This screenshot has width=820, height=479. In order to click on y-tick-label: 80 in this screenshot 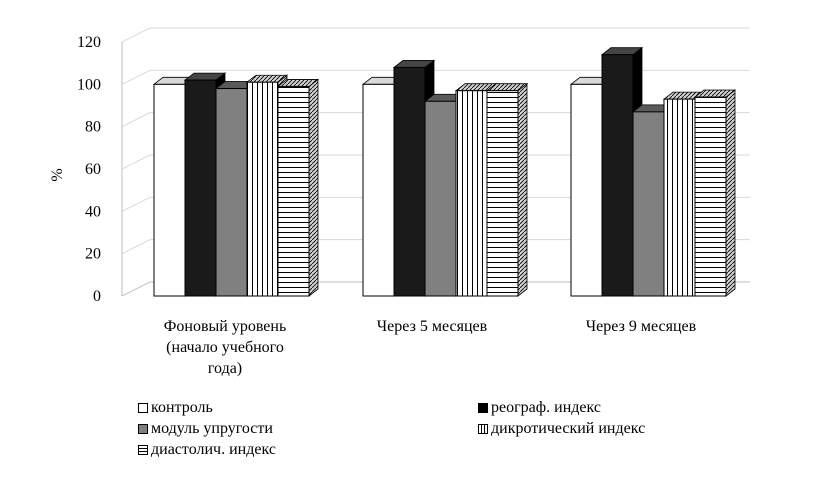, I will do `click(93, 127)`.